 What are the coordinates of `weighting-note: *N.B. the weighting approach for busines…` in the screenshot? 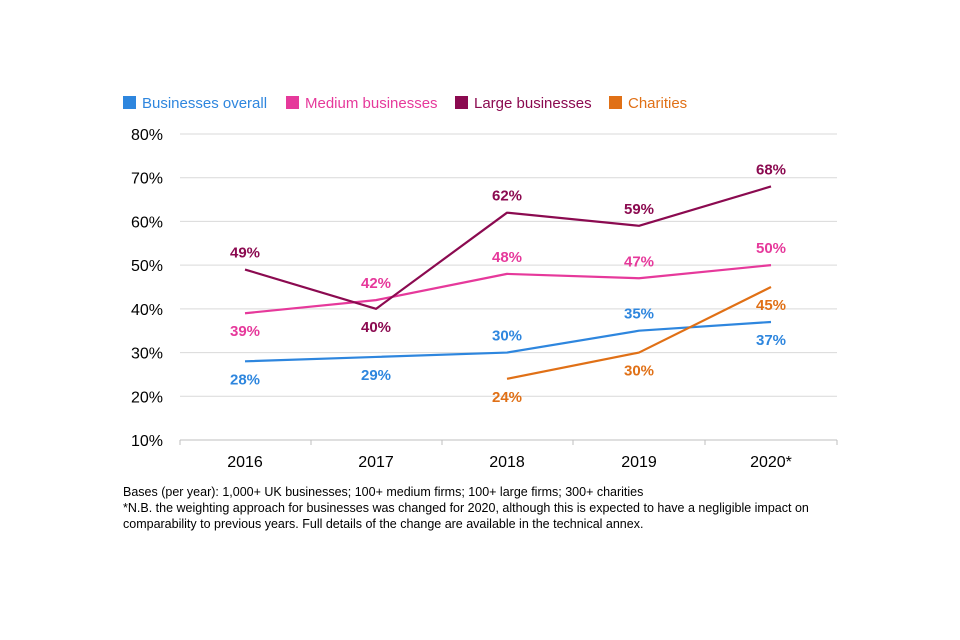 It's located at (466, 516).